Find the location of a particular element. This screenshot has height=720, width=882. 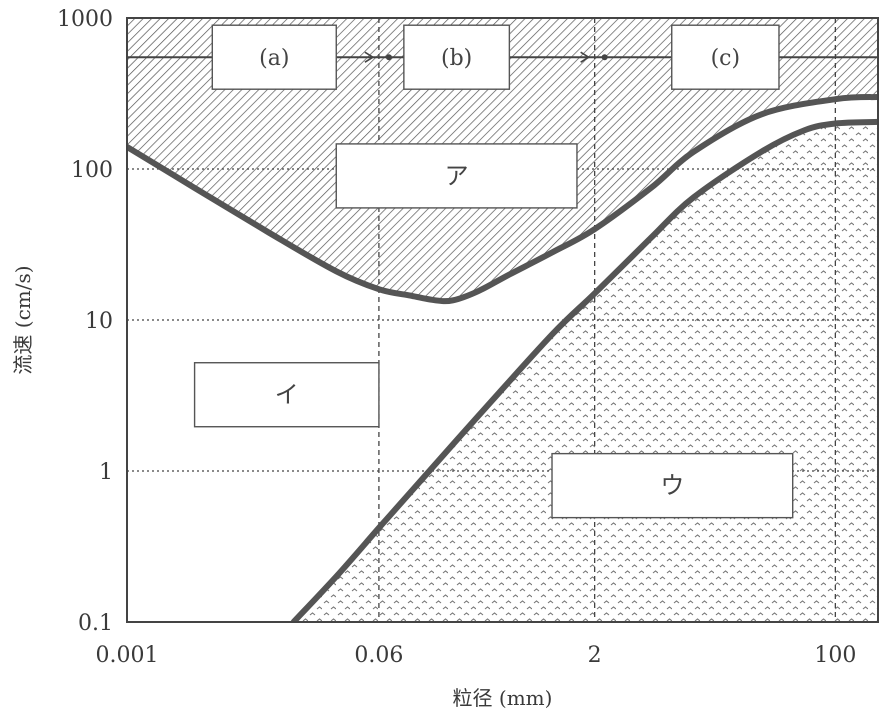

y-axis-title: 流速 (cm/s) is located at coordinates (23, 319).